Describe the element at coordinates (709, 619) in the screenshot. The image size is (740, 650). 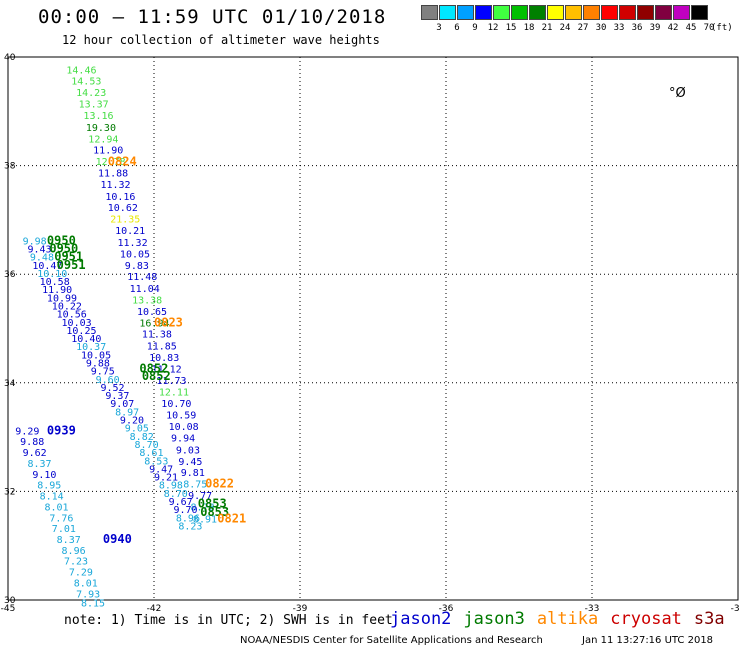
I see `legend-s3a: s3a` at that location.